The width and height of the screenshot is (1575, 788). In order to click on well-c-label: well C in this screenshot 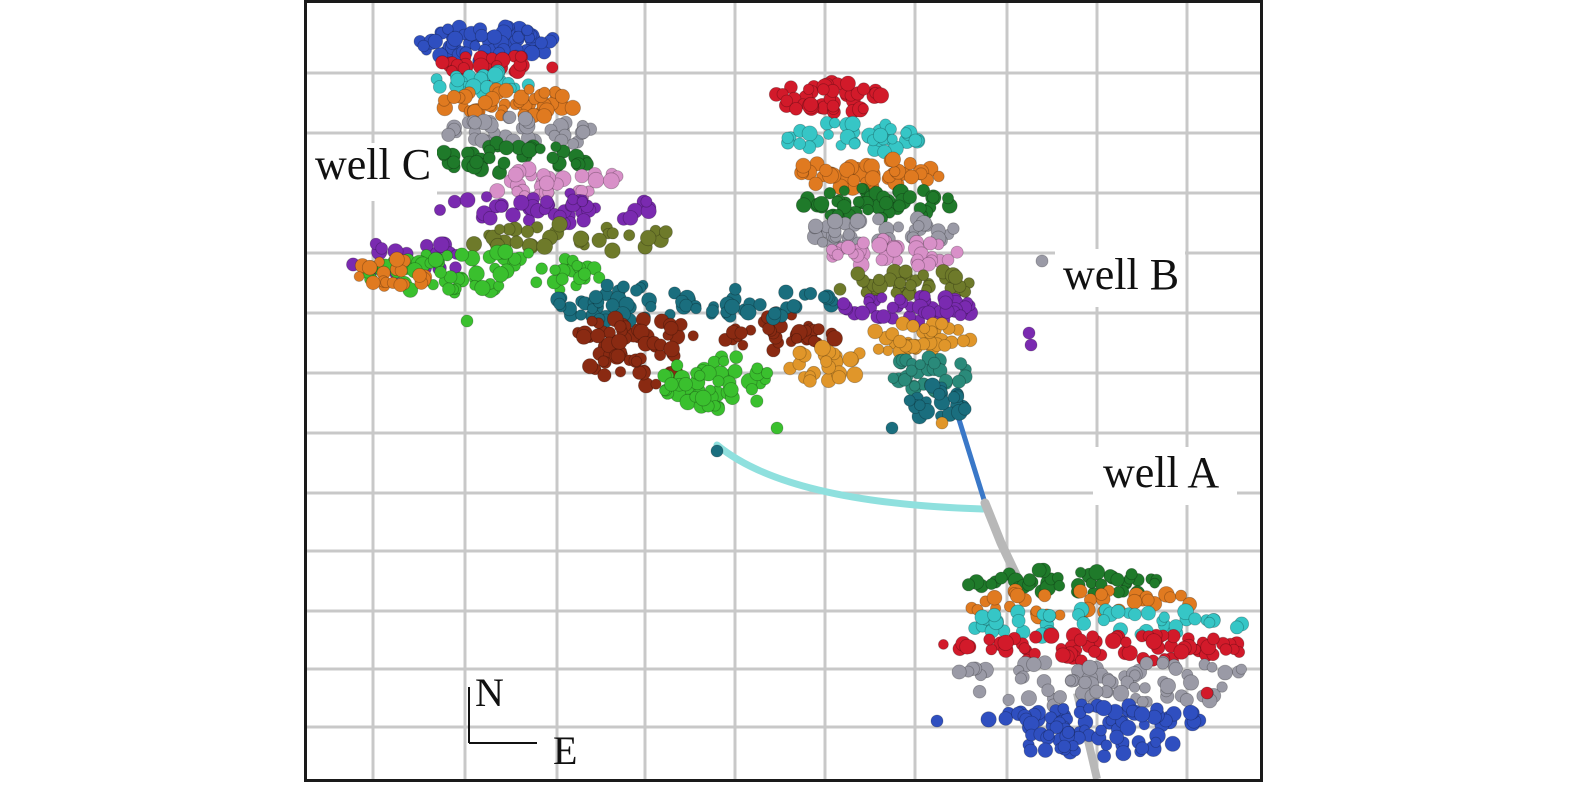, I will do `click(372, 172)`.